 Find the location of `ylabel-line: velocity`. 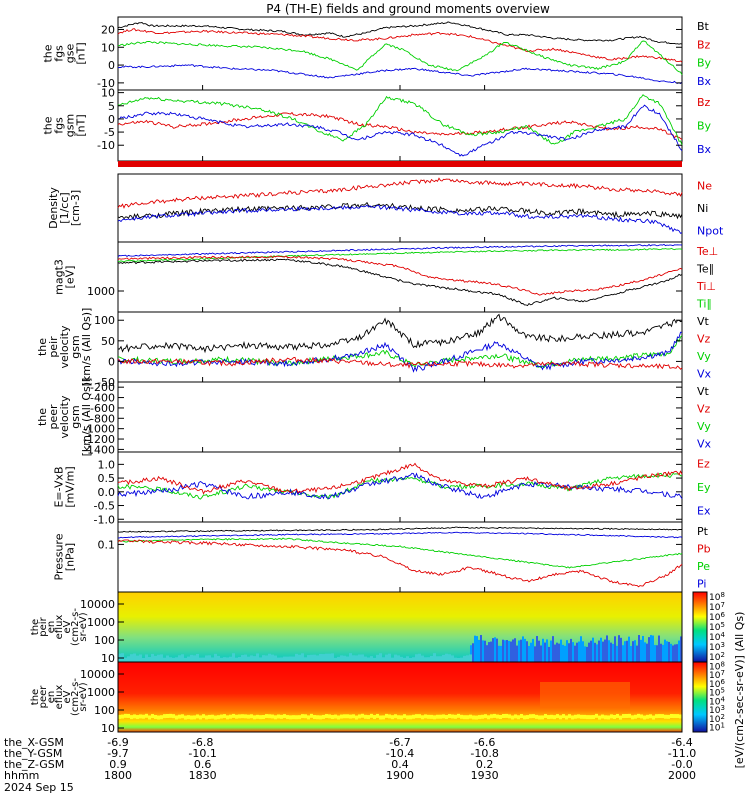

ylabel-line: velocity is located at coordinates (64, 416).